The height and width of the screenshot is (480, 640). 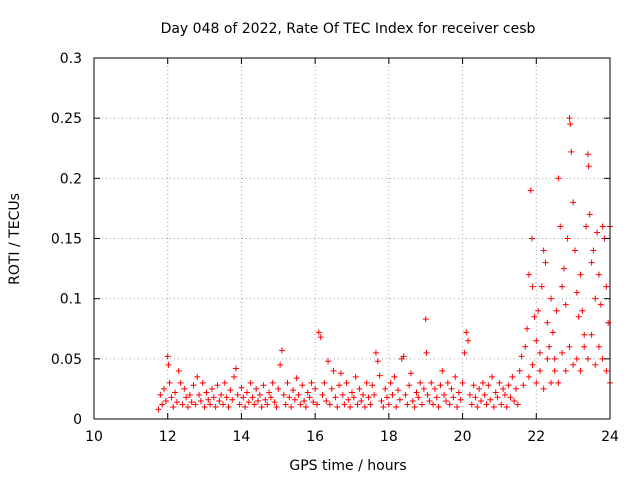 What do you see at coordinates (389, 437) in the screenshot?
I see `x-tick-label: 18` at bounding box center [389, 437].